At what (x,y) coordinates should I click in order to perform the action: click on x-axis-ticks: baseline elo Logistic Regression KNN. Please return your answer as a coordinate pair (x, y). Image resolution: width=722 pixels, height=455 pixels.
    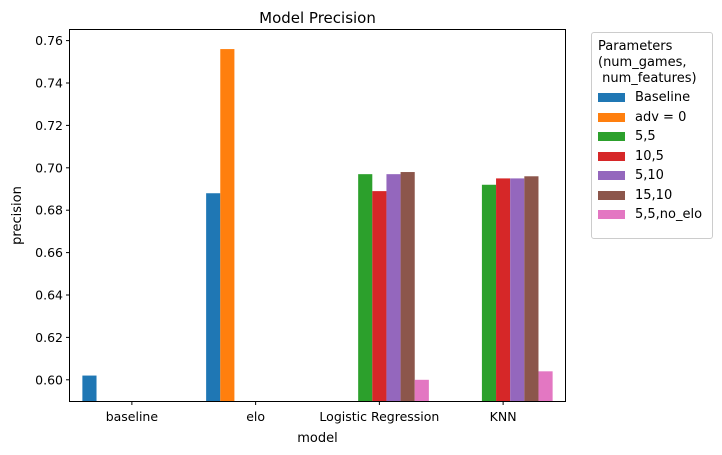
    Looking at the image, I should click on (311, 412).